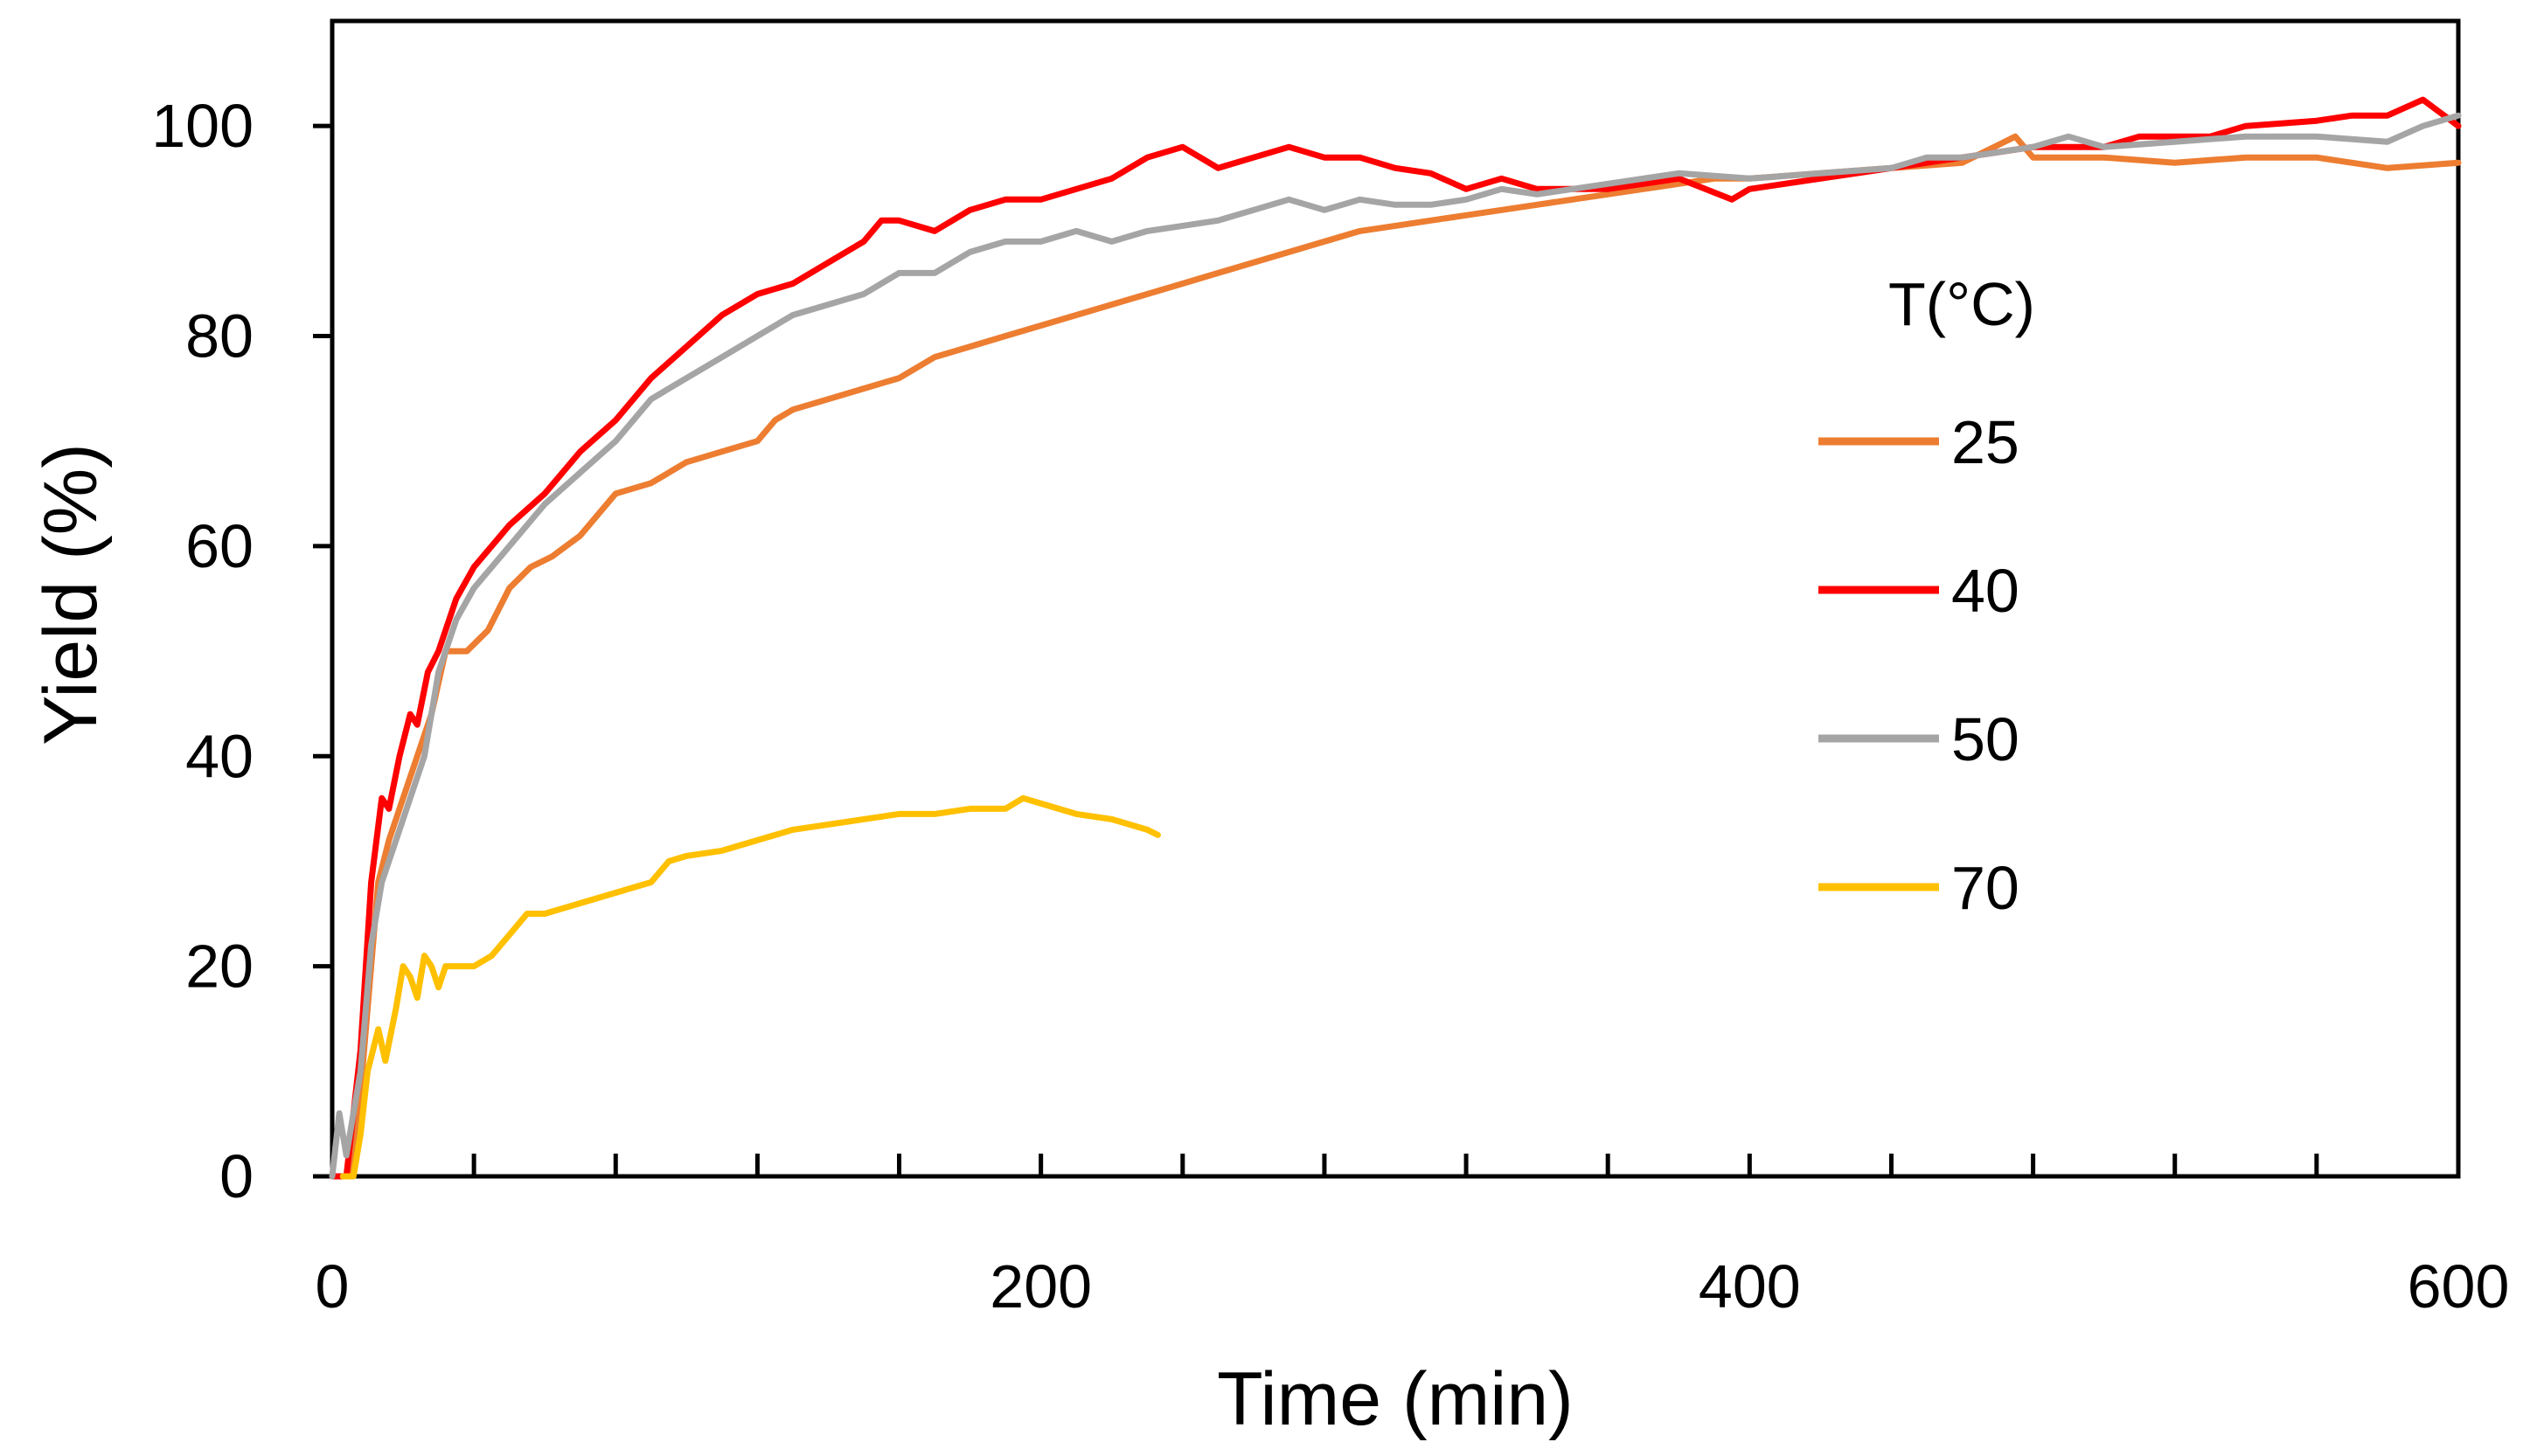  I want to click on legend-label-50: 50, so click(1985, 739).